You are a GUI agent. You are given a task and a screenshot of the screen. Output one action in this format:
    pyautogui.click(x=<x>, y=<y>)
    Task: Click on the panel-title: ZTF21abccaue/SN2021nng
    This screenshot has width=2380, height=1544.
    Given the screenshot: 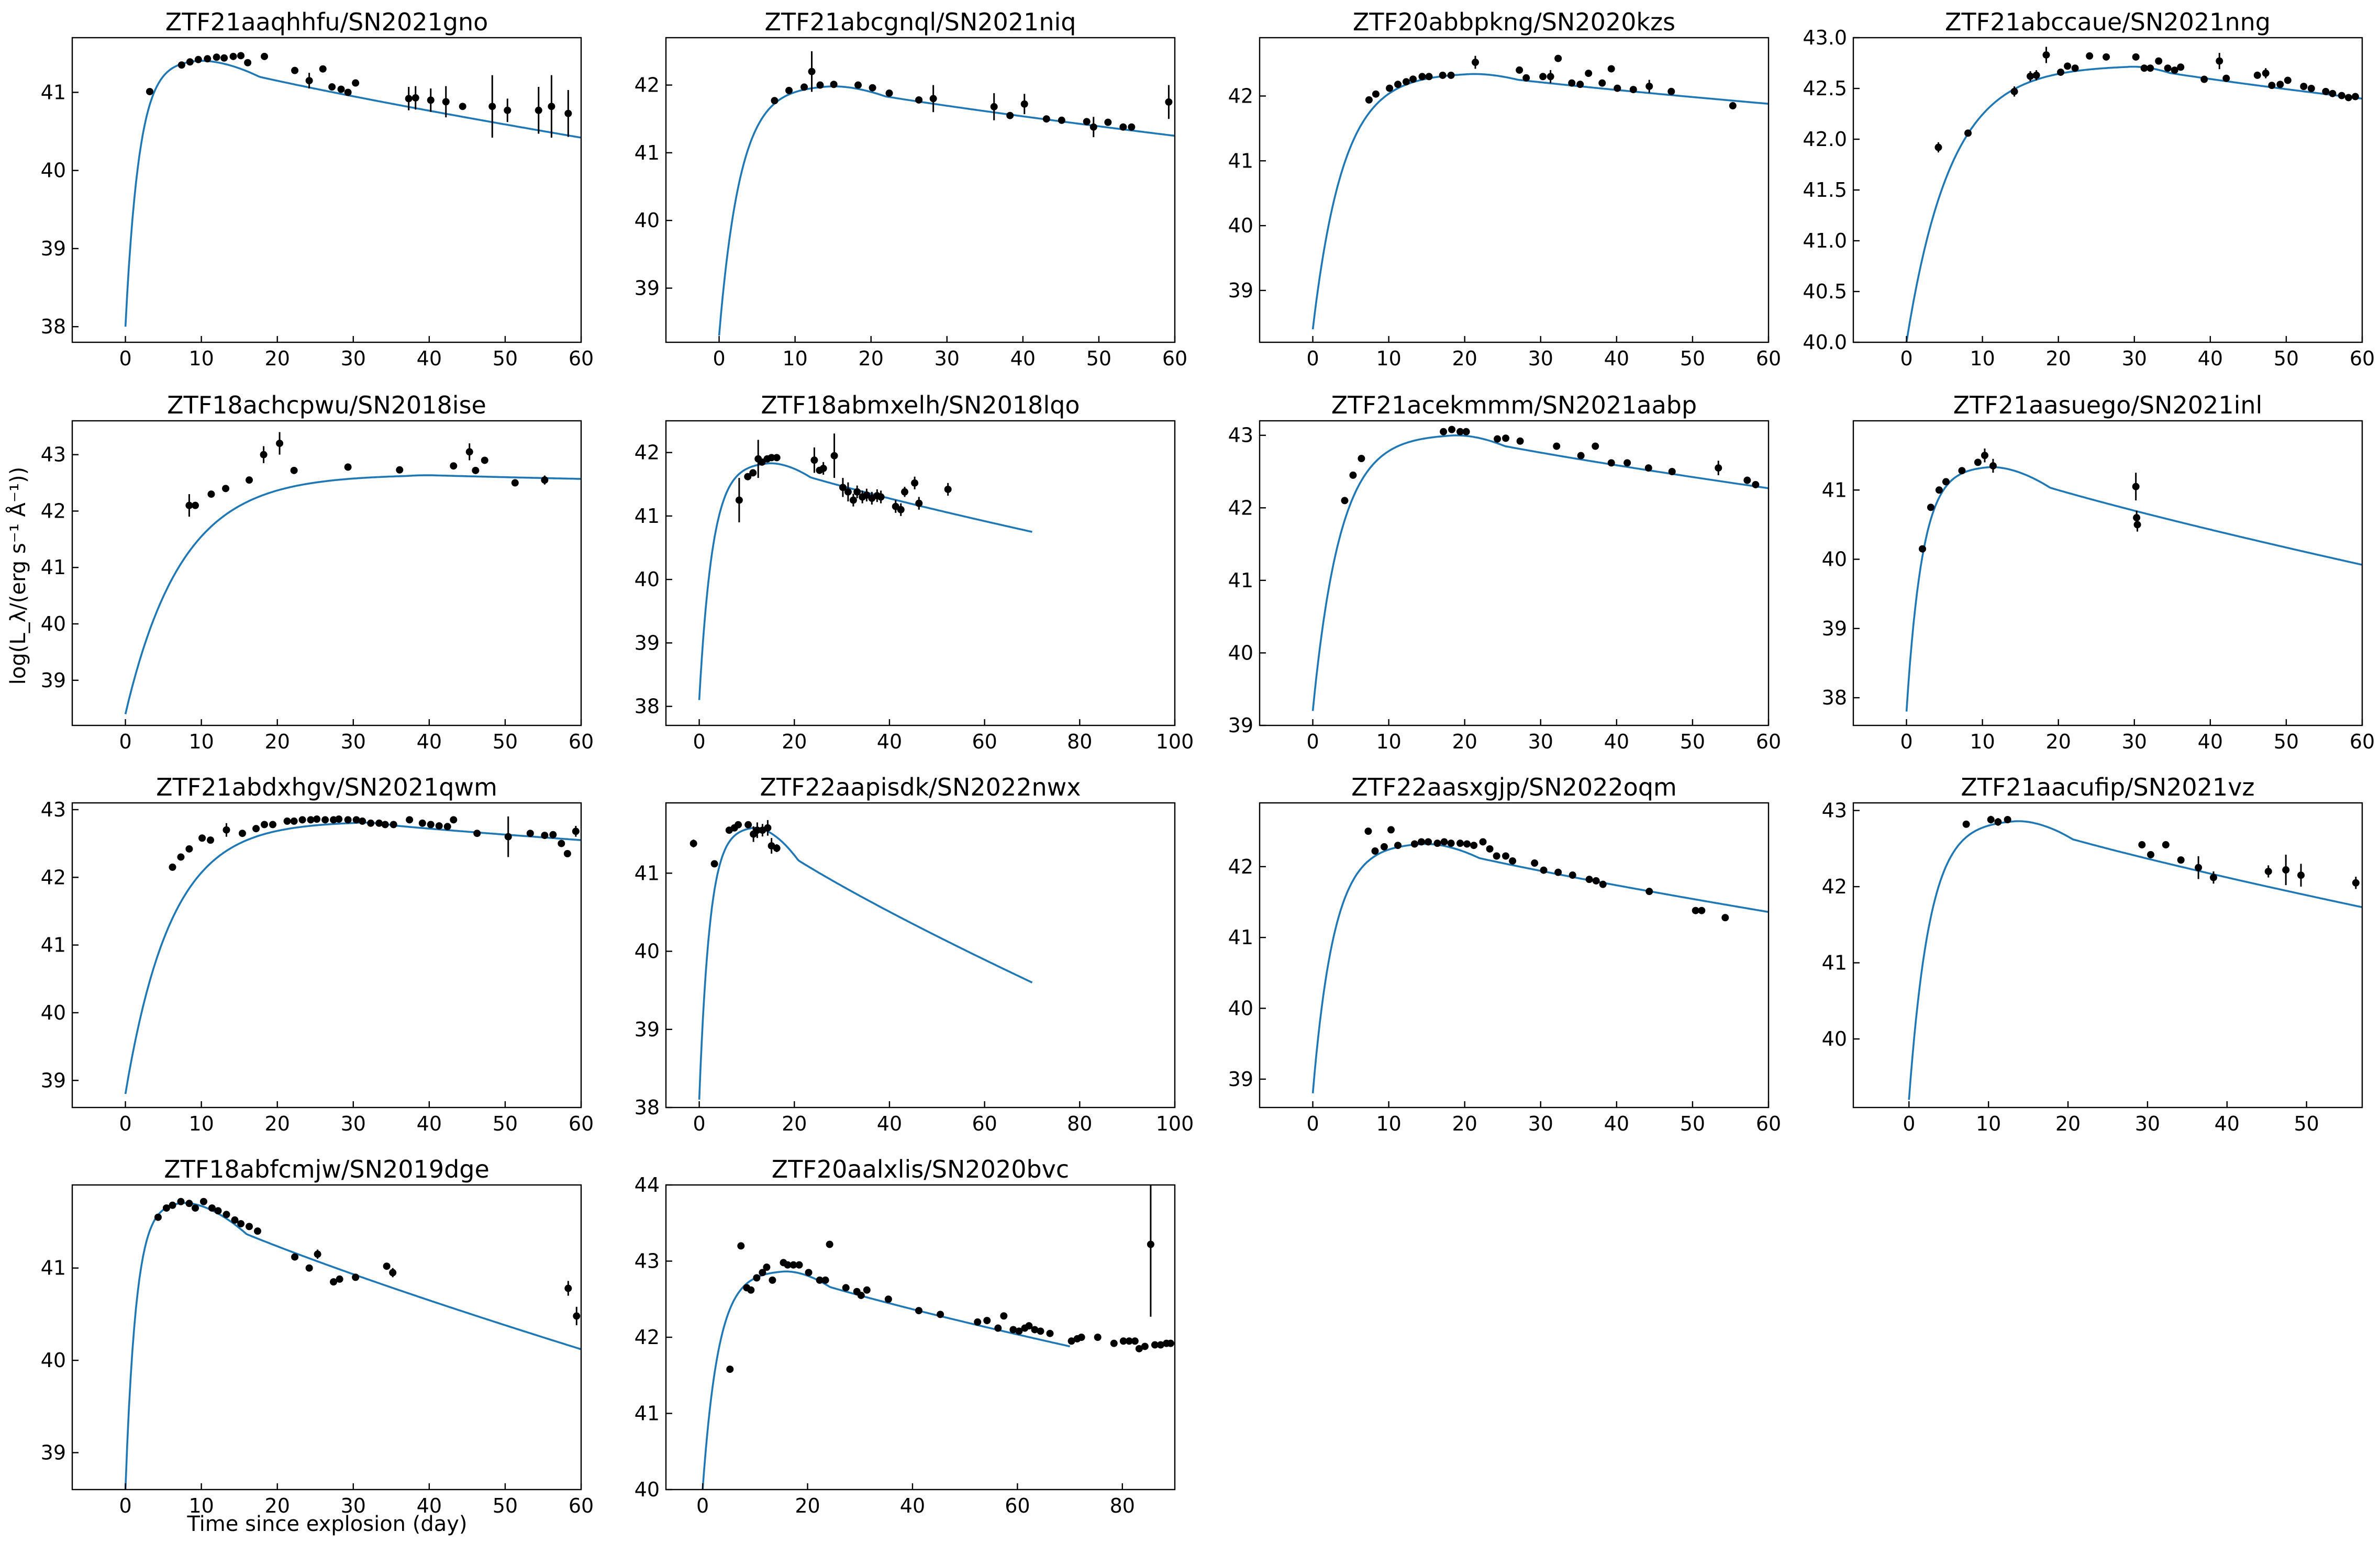 What is the action you would take?
    pyautogui.click(x=2108, y=22)
    